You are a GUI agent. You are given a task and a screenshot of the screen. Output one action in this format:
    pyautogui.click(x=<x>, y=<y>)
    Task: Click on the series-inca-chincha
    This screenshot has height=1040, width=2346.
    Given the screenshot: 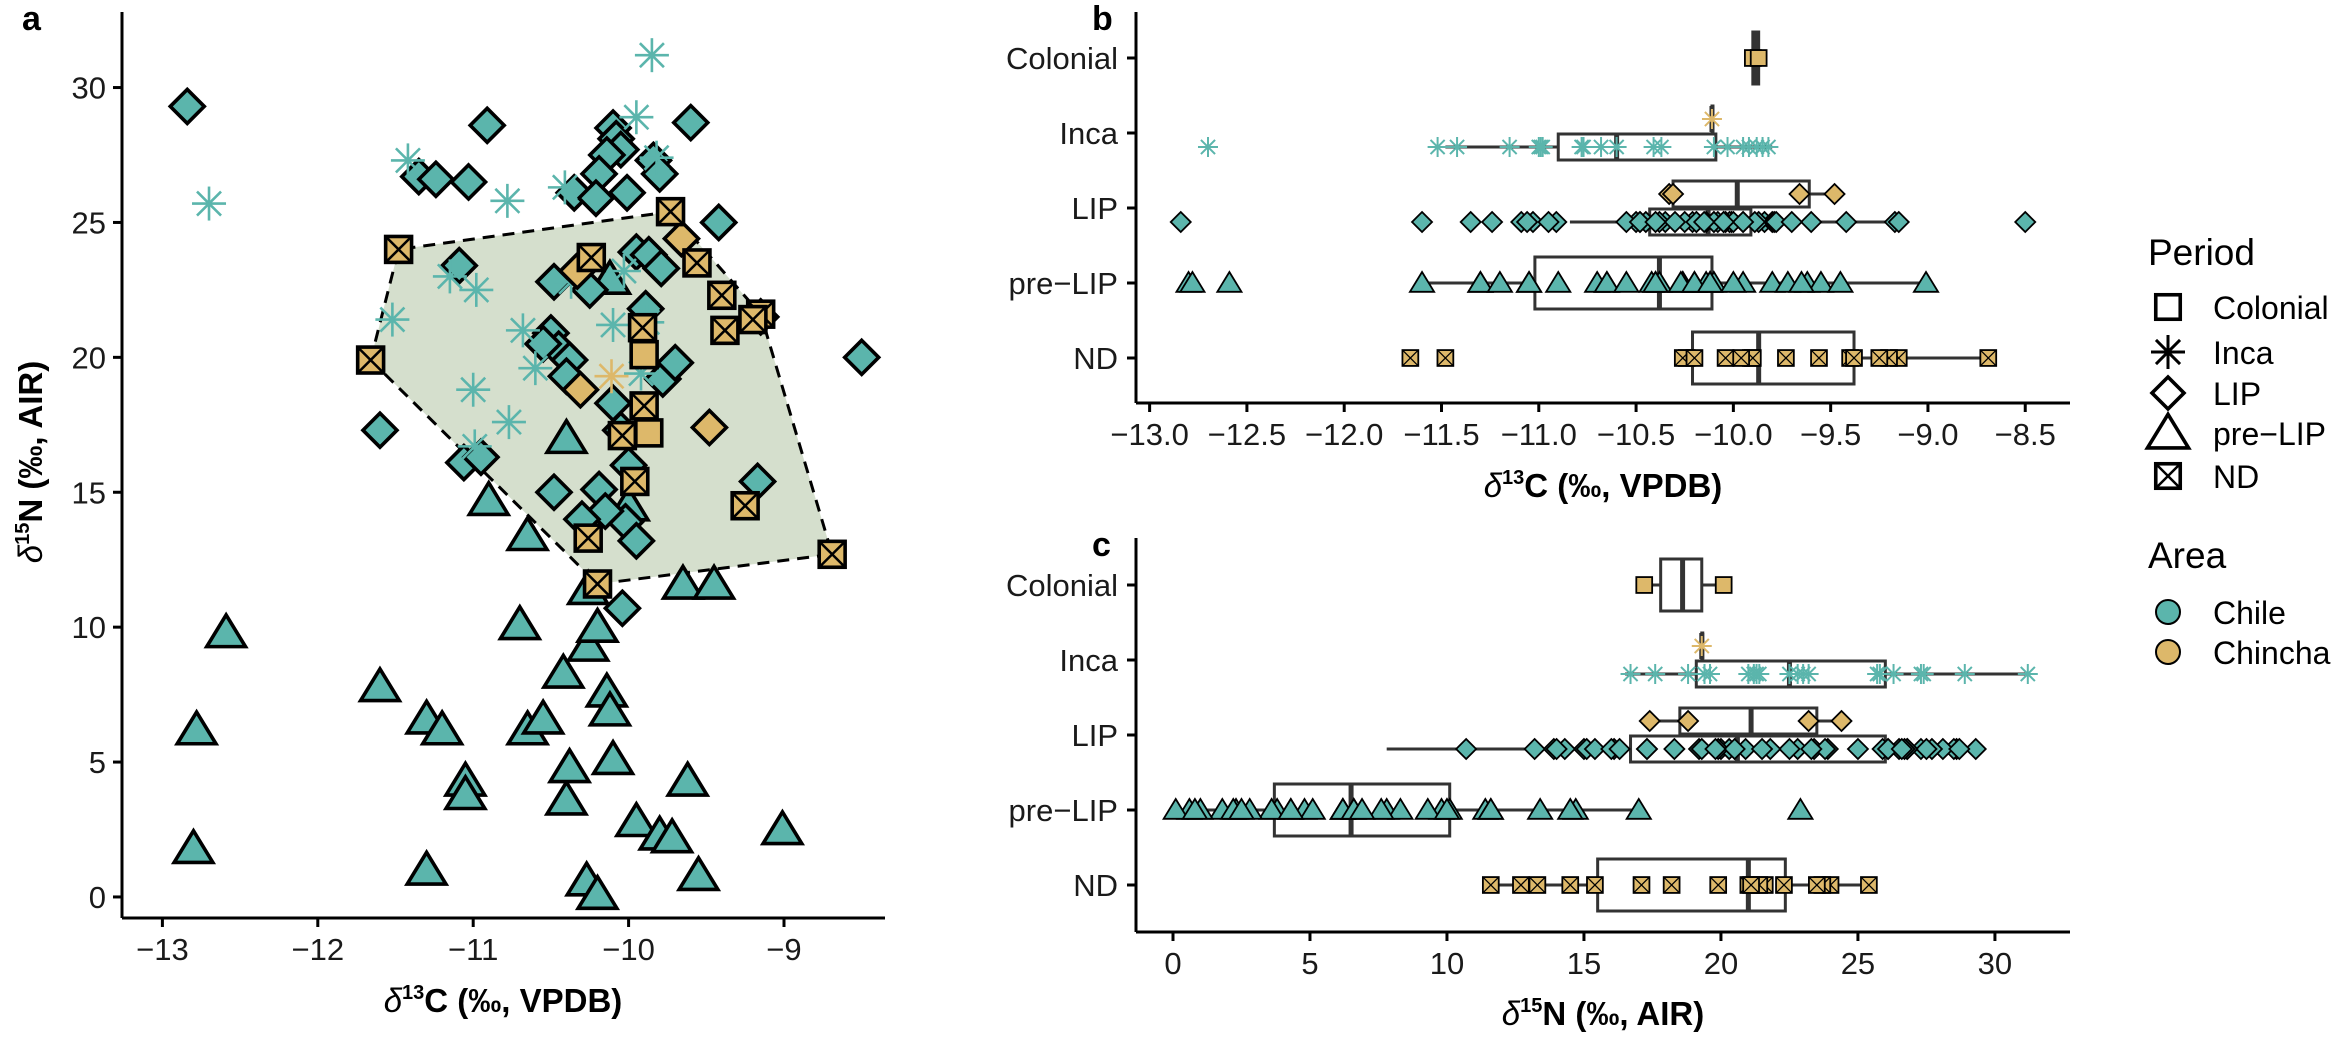 What is the action you would take?
    pyautogui.click(x=611, y=376)
    